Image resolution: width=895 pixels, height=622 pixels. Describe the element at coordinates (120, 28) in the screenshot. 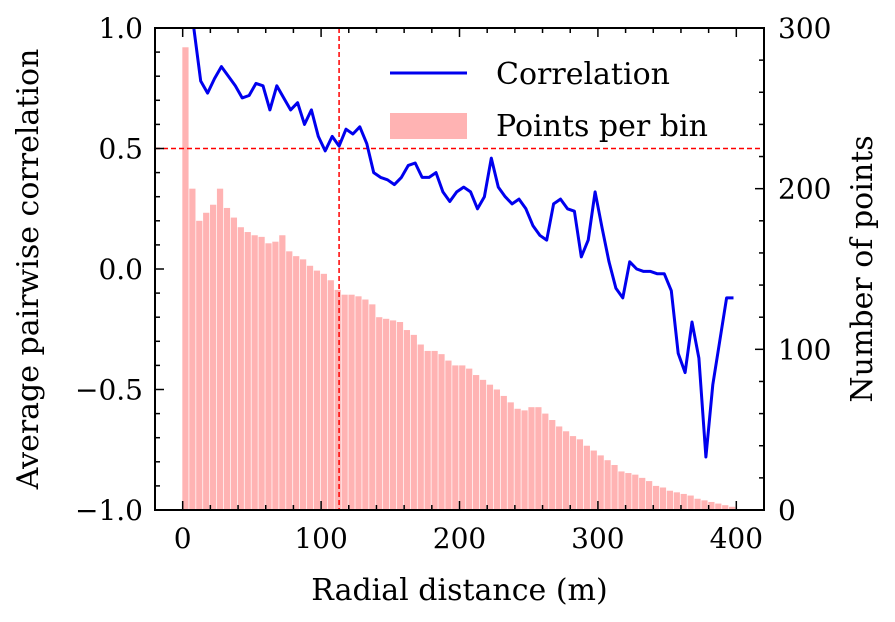

I see `y-left-tick-label: 1.0` at that location.